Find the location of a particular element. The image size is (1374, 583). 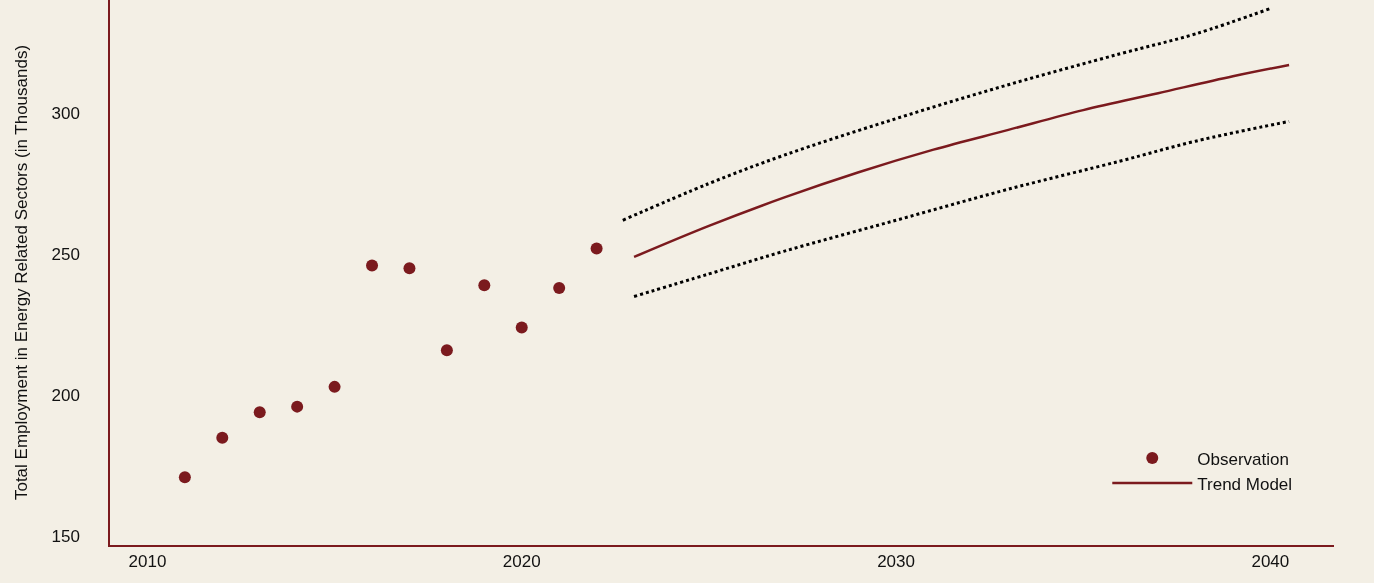

y-tick-label: 150 is located at coordinates (65, 537).